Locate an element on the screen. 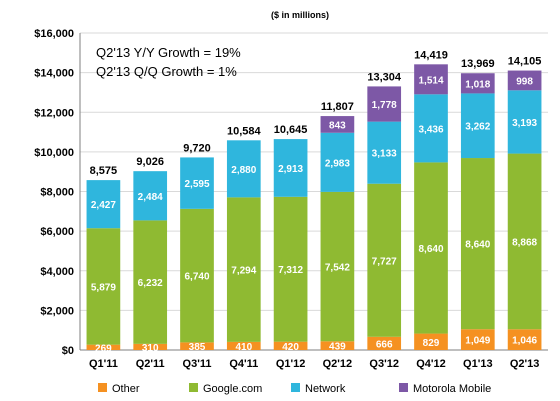 The width and height of the screenshot is (560, 401). x-tick-label: Q1'13 is located at coordinates (478, 364).